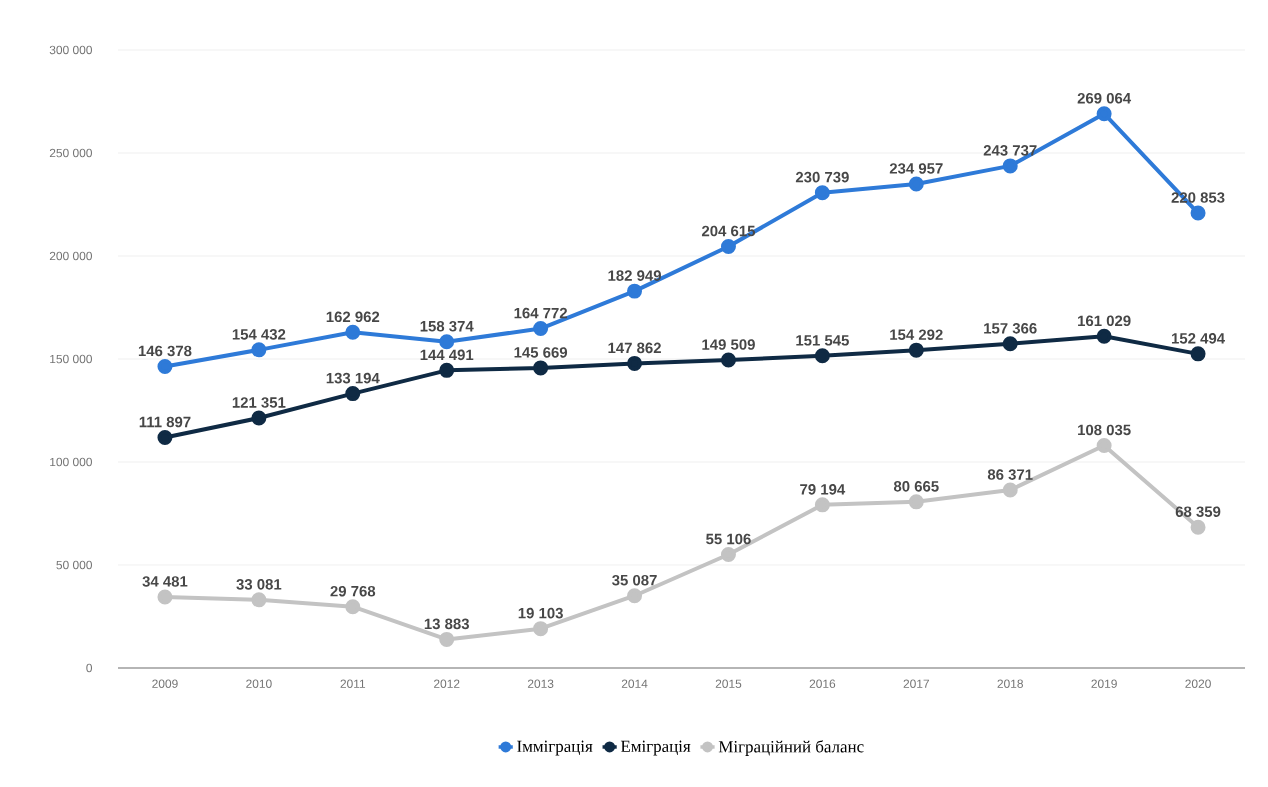 The height and width of the screenshot is (787, 1268). I want to click on legend-label: Міграційний баланс, so click(791, 748).